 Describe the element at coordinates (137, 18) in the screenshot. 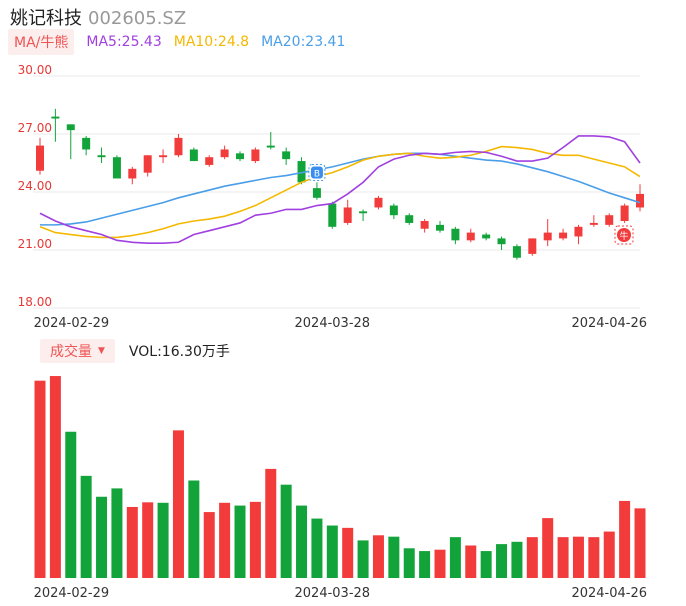

I see `stock-code: 002605.SZ` at that location.